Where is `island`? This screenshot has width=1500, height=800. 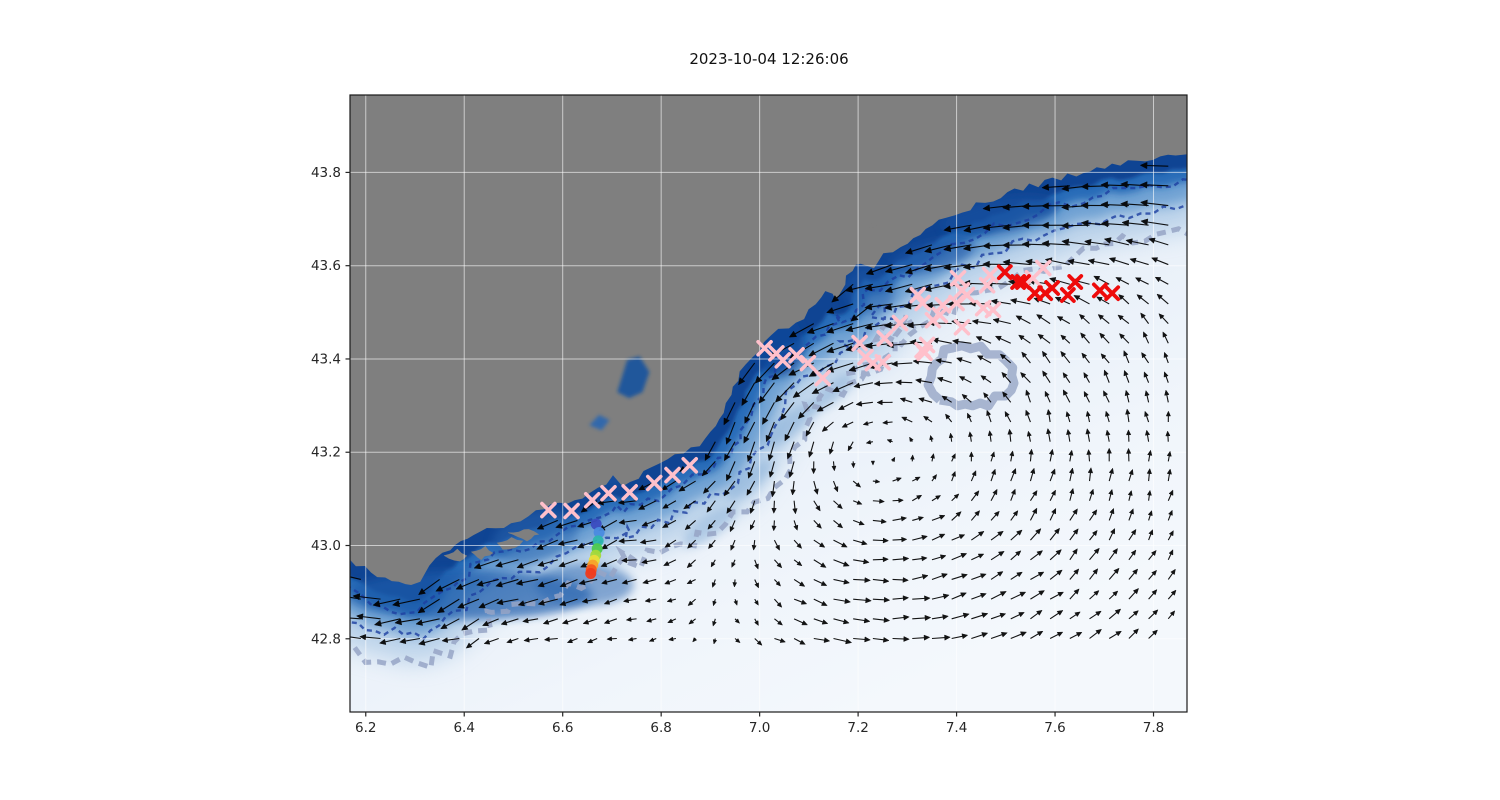 island is located at coordinates (872, 226).